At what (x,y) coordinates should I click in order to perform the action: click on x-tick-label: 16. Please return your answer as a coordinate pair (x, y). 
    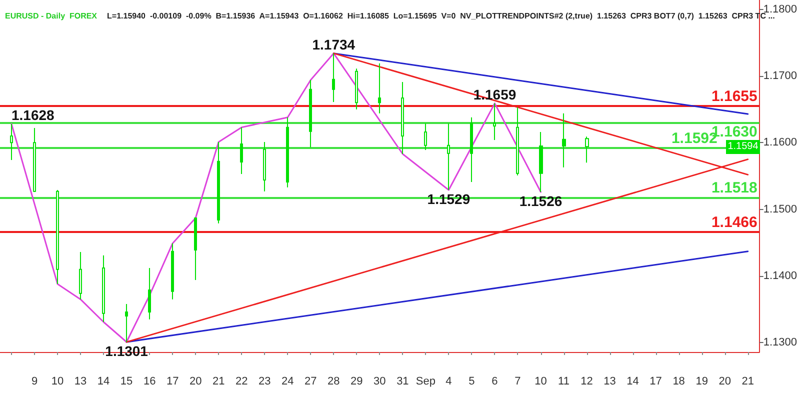
    Looking at the image, I should click on (149, 382).